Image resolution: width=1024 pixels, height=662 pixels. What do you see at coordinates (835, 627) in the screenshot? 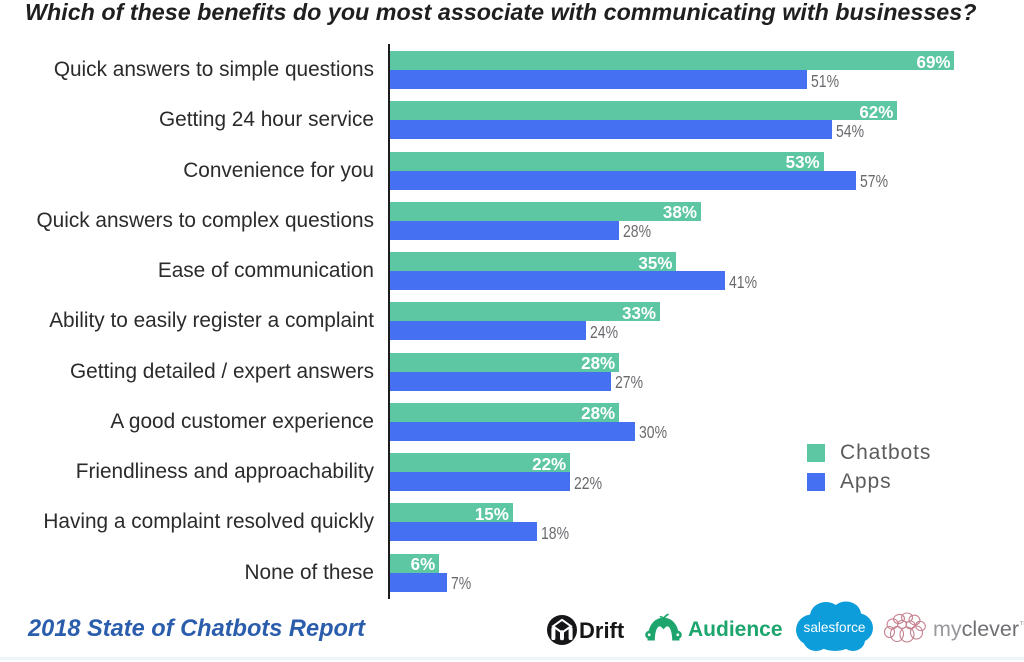
I see `svg-text: salesforce` at bounding box center [835, 627].